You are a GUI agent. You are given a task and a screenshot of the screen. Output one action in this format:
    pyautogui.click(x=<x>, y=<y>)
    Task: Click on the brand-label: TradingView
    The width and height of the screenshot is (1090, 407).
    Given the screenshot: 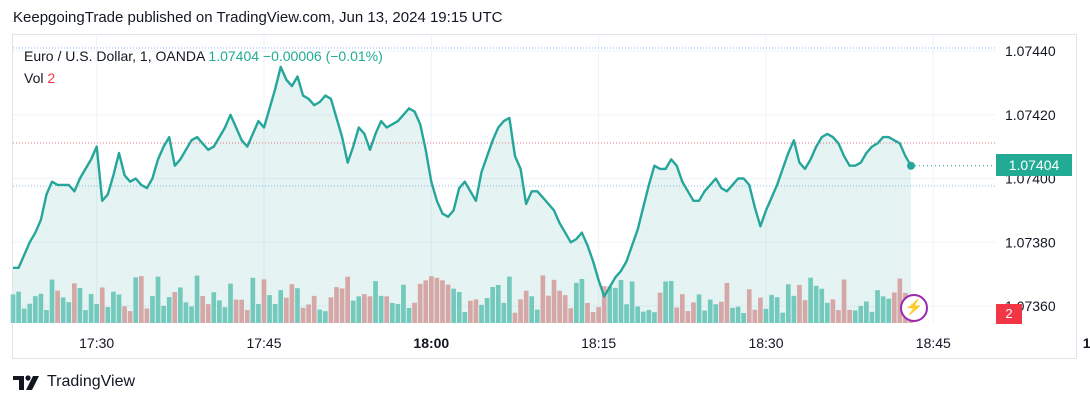 What is the action you would take?
    pyautogui.click(x=91, y=381)
    